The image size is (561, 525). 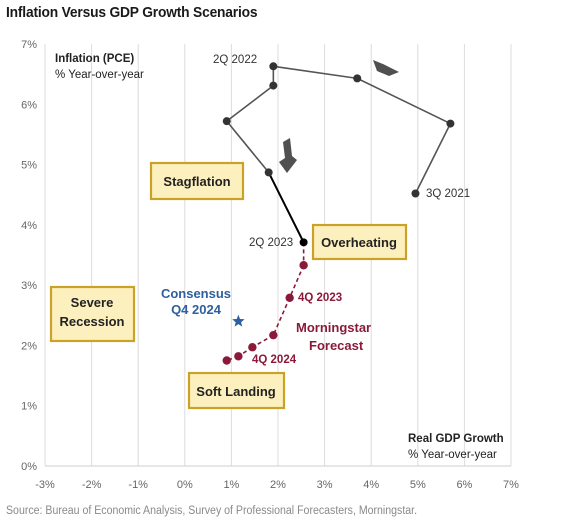 I want to click on overheating-callout, so click(x=359, y=242).